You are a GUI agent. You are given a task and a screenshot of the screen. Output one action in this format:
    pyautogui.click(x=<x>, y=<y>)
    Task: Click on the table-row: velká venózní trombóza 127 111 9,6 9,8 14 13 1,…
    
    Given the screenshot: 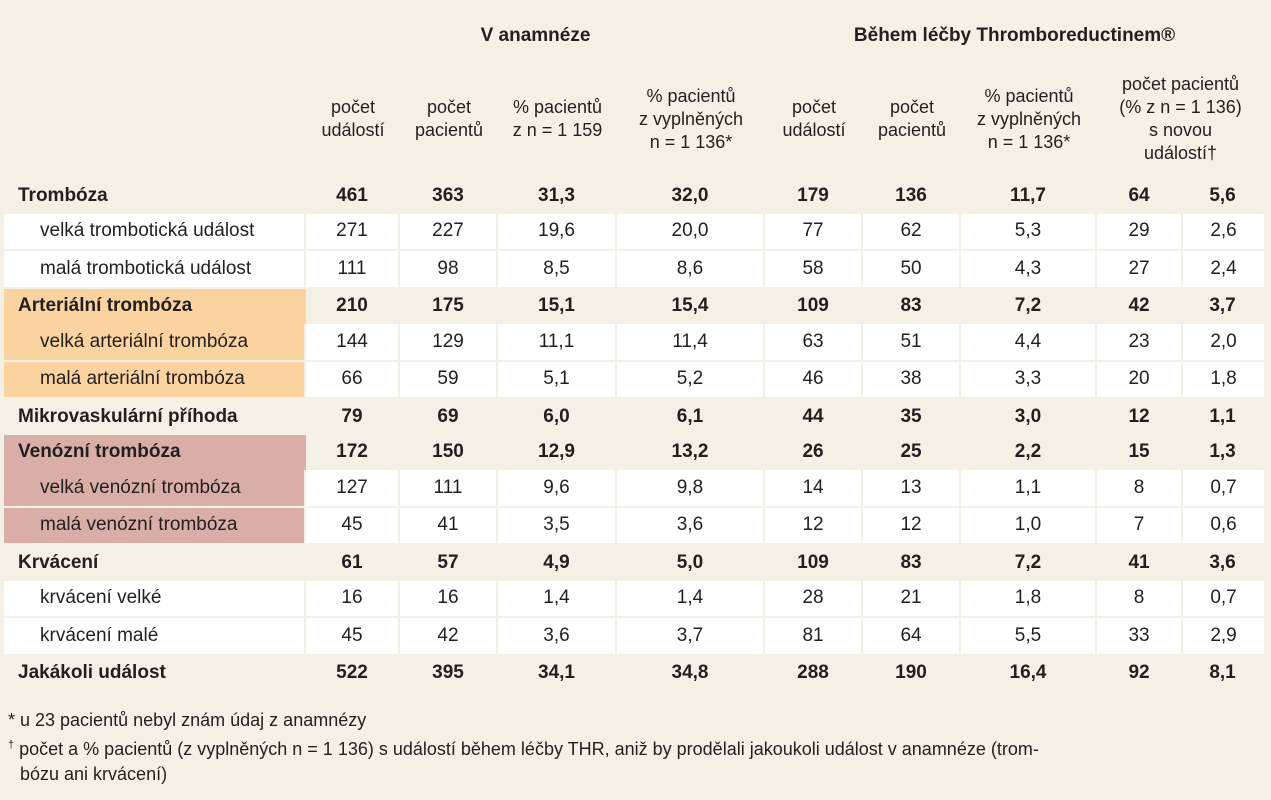 What is the action you would take?
    pyautogui.click(x=634, y=489)
    